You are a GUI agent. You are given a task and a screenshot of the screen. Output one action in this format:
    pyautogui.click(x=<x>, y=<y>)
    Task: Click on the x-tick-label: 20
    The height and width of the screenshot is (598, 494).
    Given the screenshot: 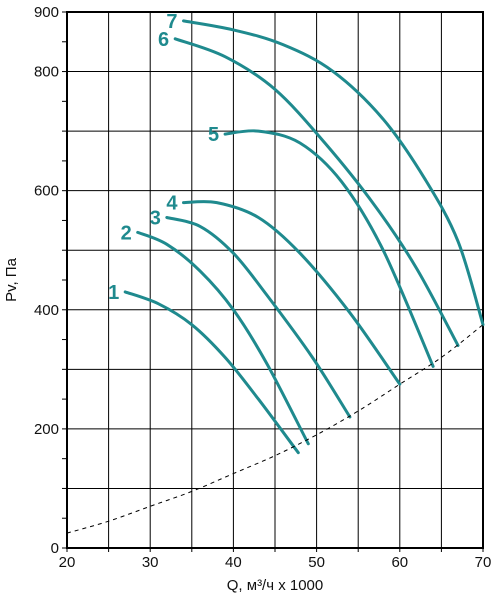 What is the action you would take?
    pyautogui.click(x=67, y=562)
    